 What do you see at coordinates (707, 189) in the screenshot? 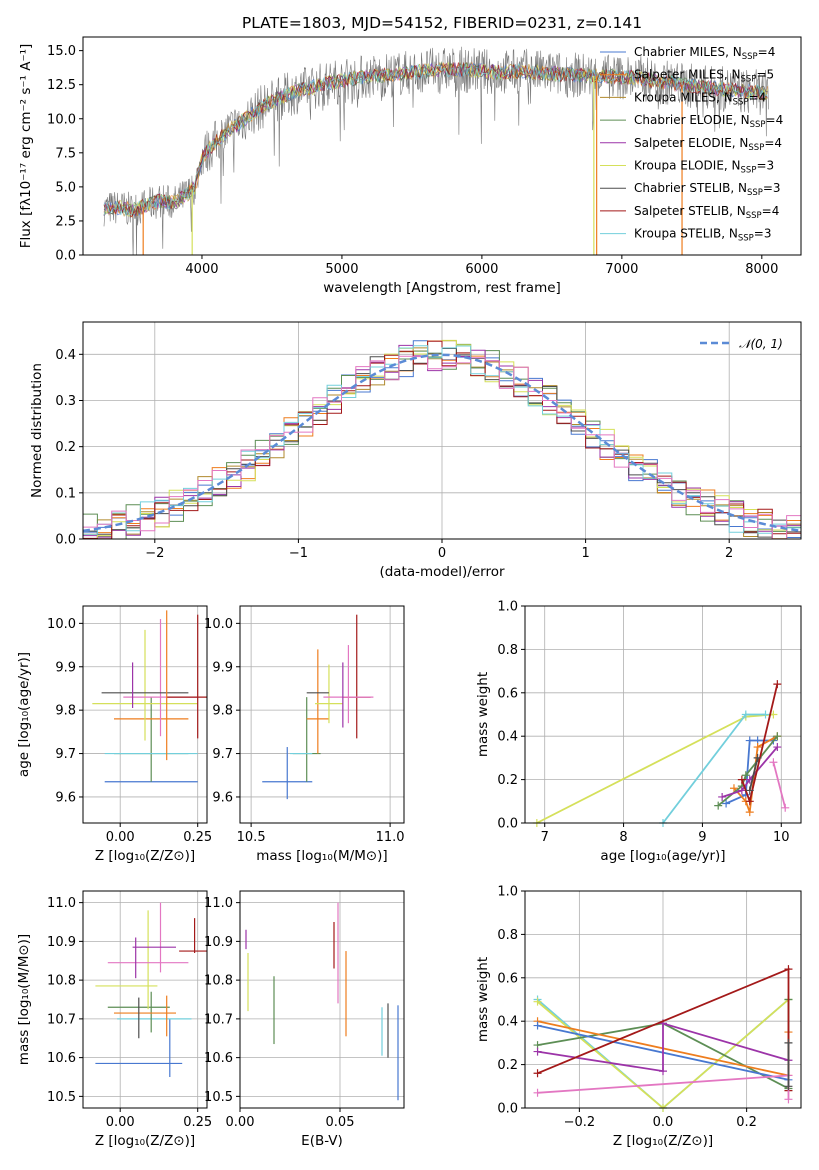
I see `legend-entry: Chabrier STELIB, NSSP=3` at bounding box center [707, 189].